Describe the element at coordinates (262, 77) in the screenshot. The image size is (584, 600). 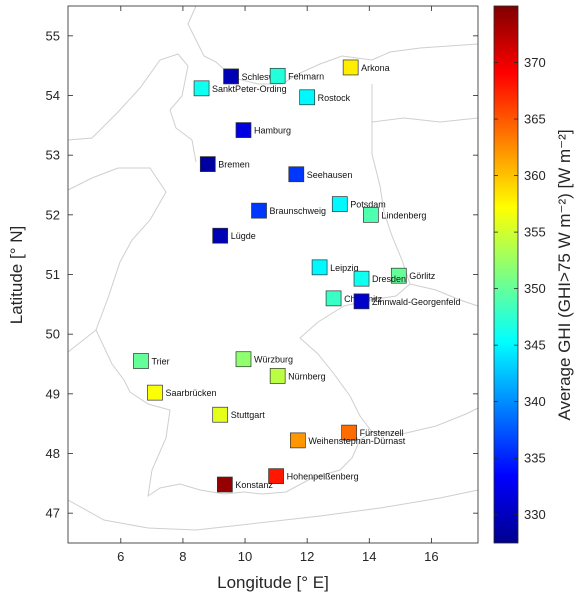
I see `station-label: Schleswig` at that location.